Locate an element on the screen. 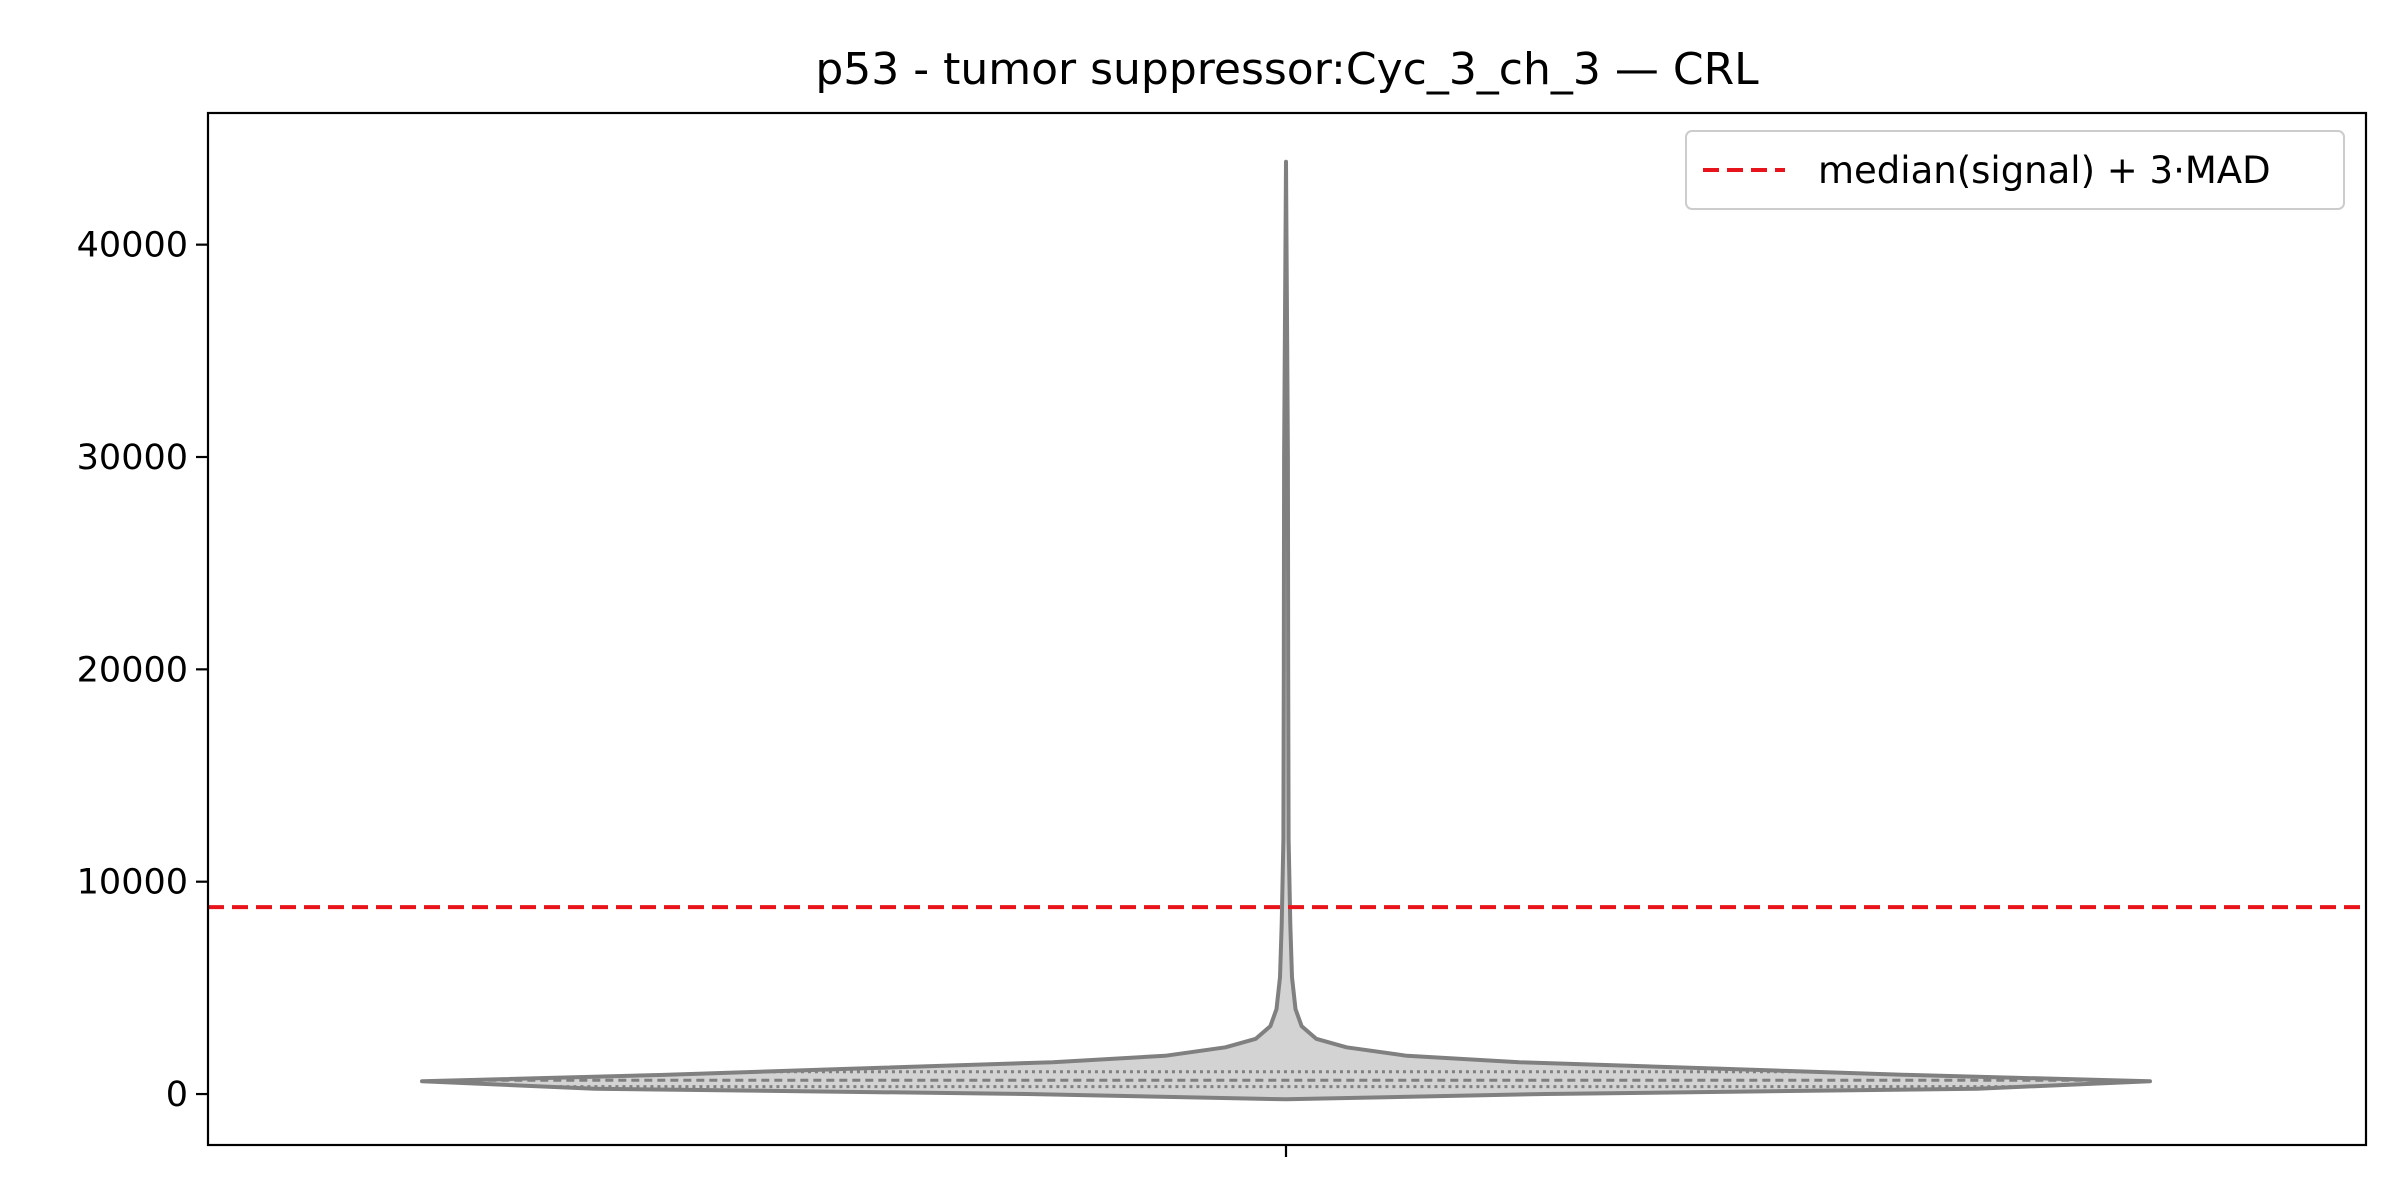 Image resolution: width=2400 pixels, height=1200 pixels. y-axis: 0 10000 20000 30000 40000 is located at coordinates (142, 670).